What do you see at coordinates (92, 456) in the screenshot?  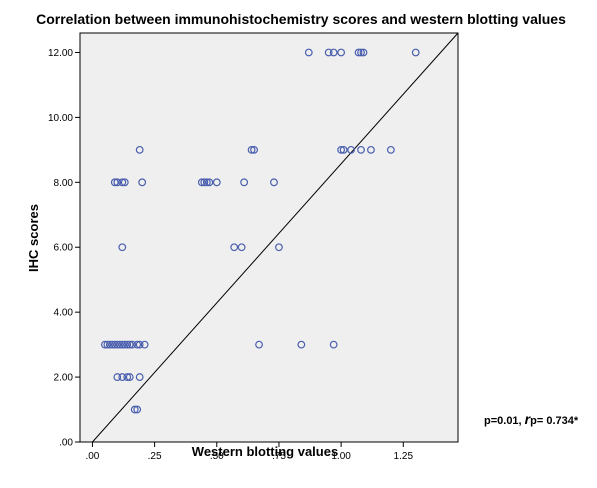 I see `x-tick-label: .00` at bounding box center [92, 456].